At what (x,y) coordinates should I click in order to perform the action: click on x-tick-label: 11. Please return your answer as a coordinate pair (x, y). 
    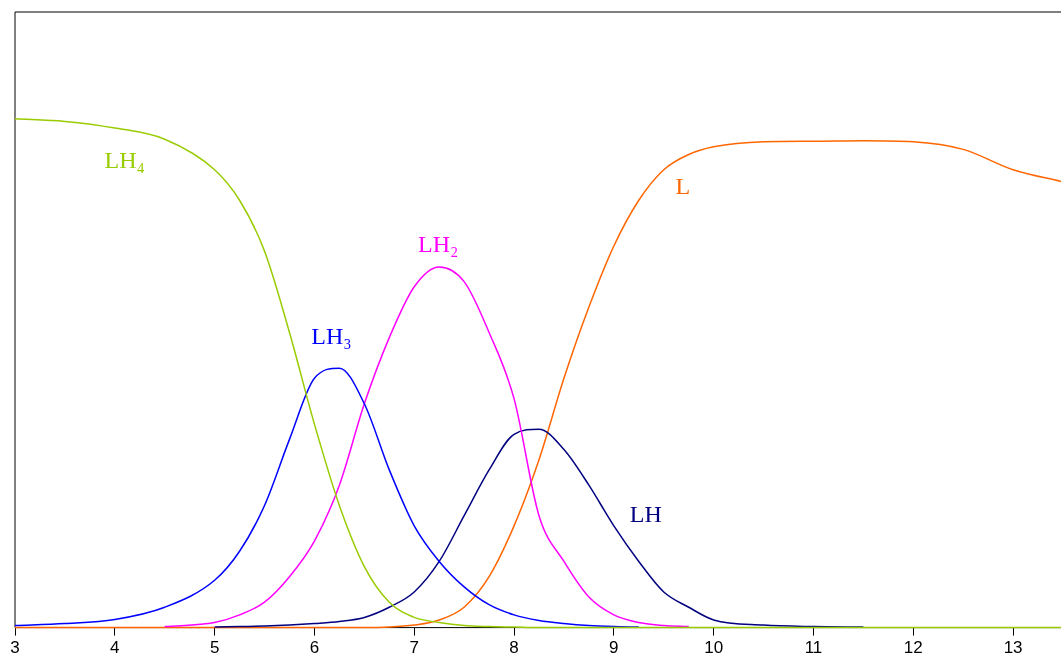
    Looking at the image, I should click on (813, 648).